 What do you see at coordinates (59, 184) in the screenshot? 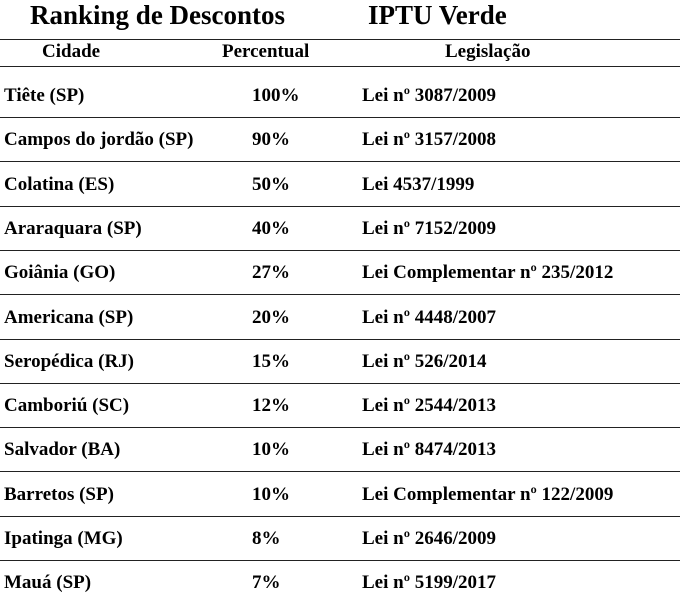
I see `city: Colatina (ES)` at bounding box center [59, 184].